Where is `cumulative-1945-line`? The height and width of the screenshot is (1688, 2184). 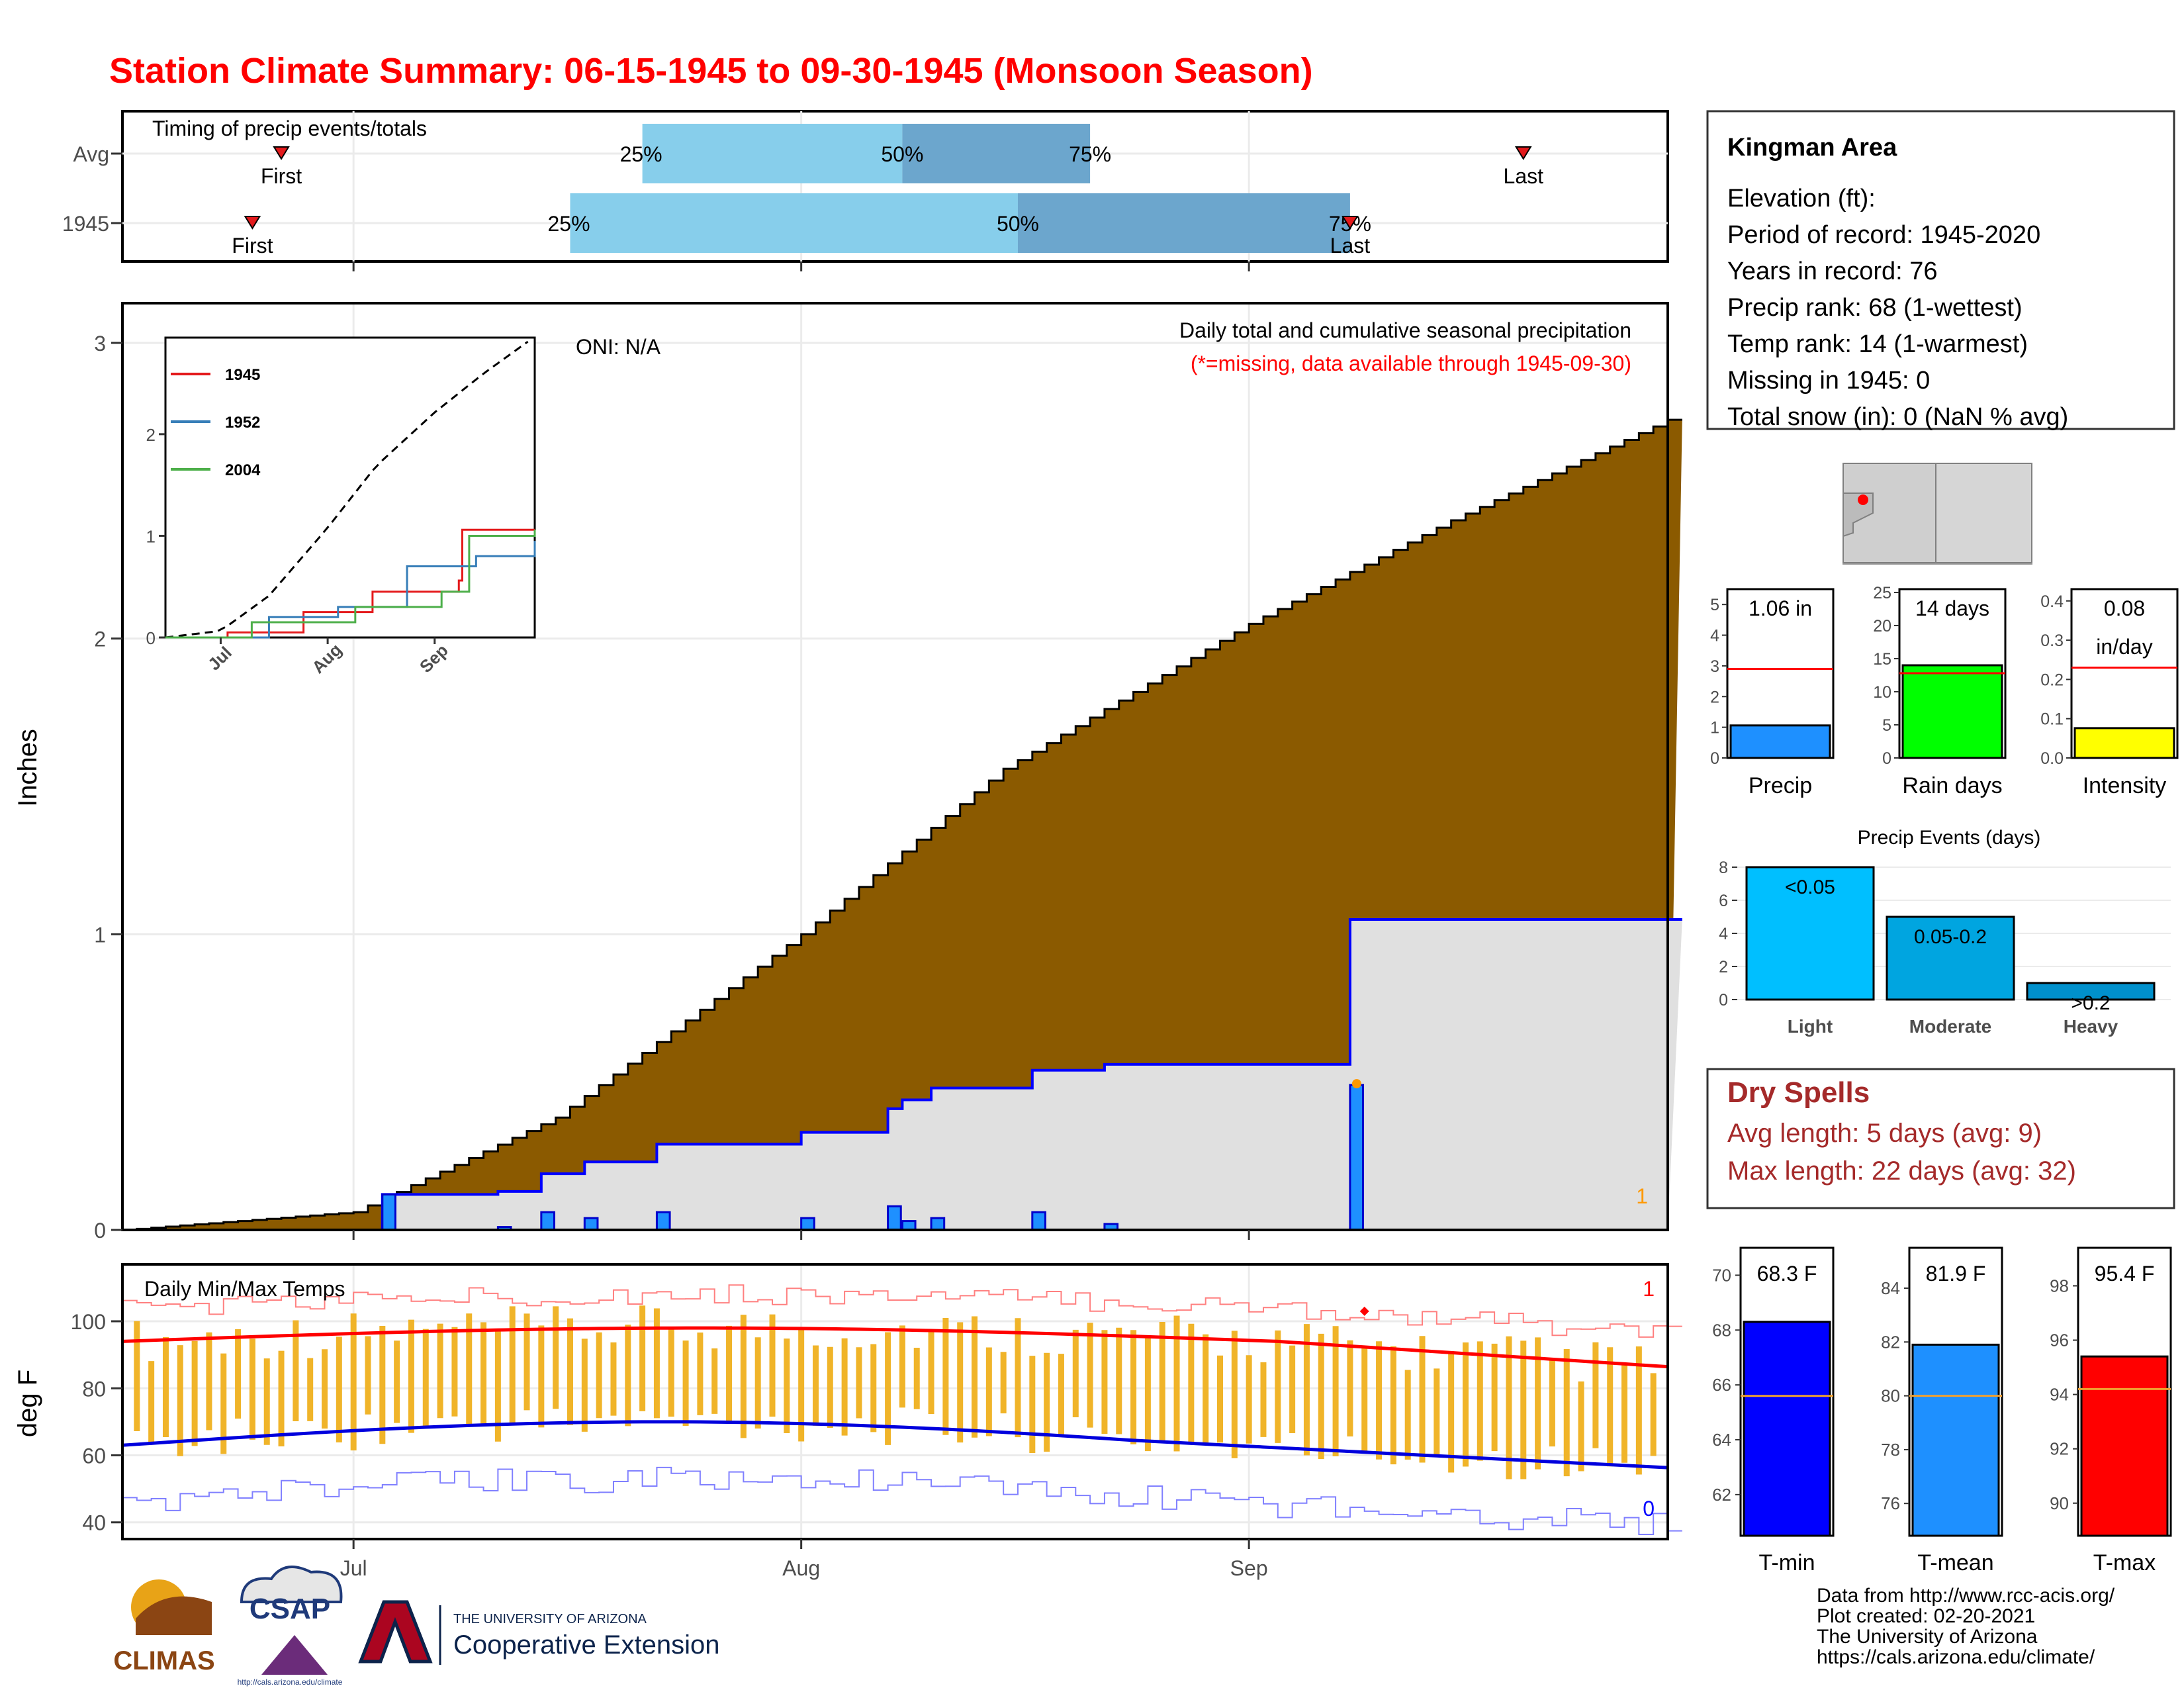 cumulative-1945-line is located at coordinates (902, 1074).